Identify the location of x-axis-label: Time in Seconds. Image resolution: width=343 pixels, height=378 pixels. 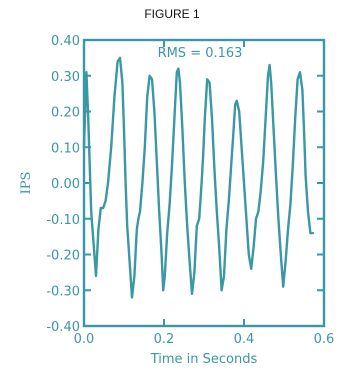
(204, 359).